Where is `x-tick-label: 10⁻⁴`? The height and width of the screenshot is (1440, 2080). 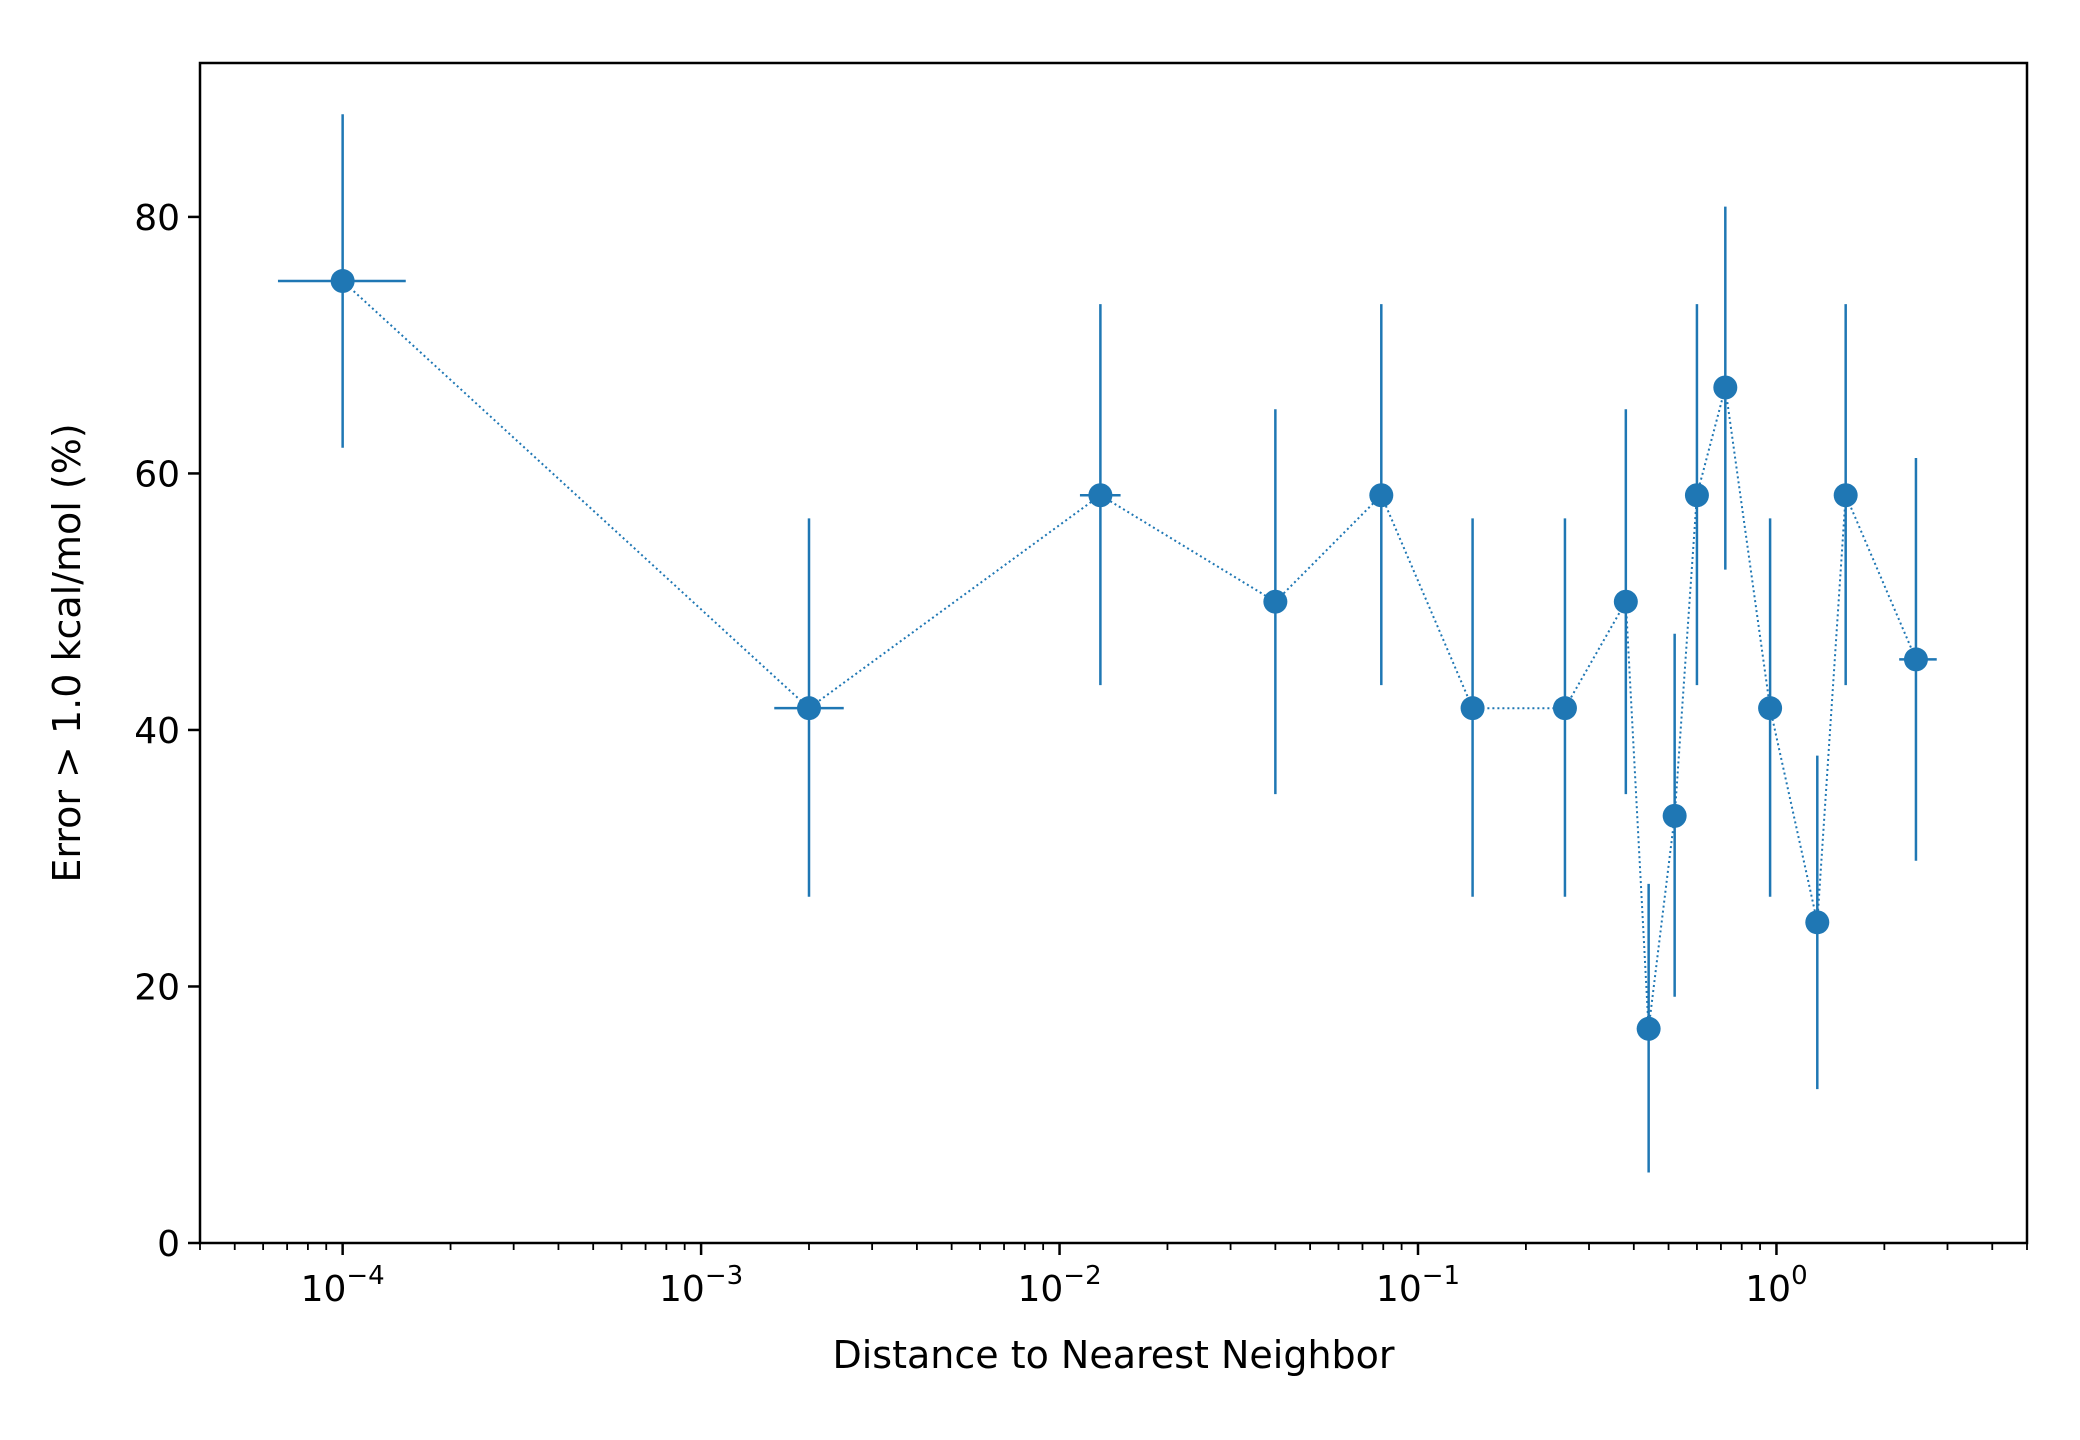
x-tick-label: 10⁻⁴ is located at coordinates (343, 1285).